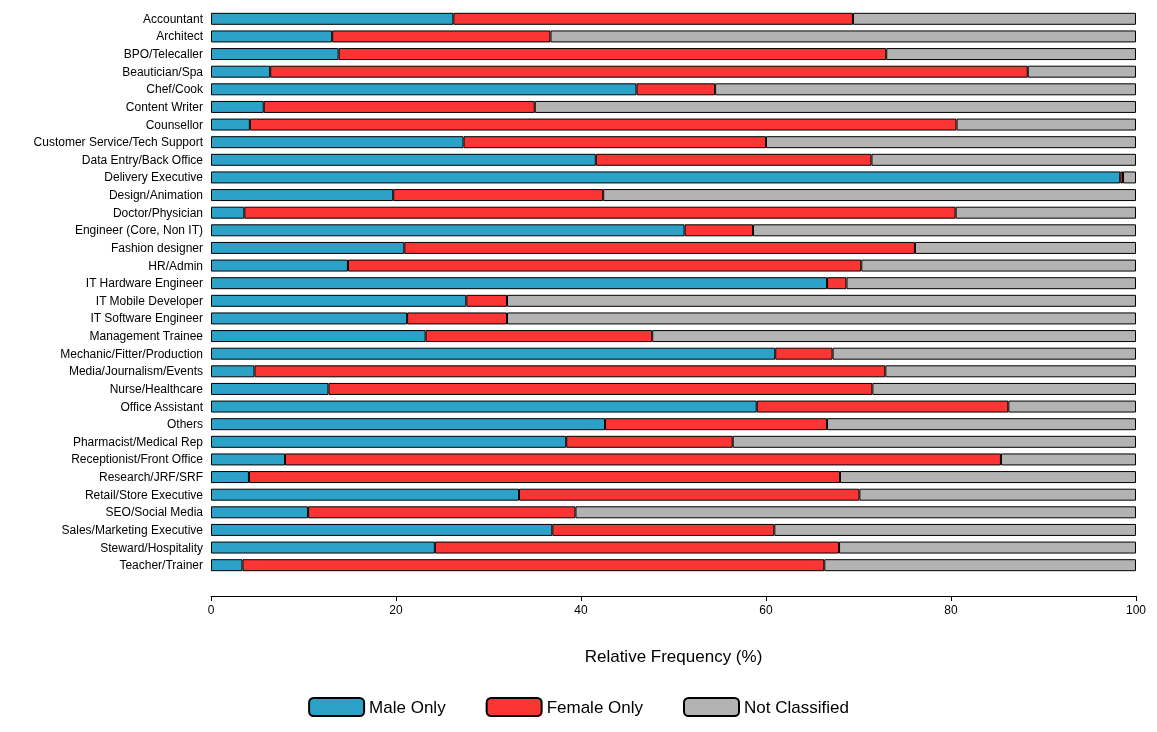  Describe the element at coordinates (154, 177) in the screenshot. I see `y-tick-label: Delivery Executive` at that location.